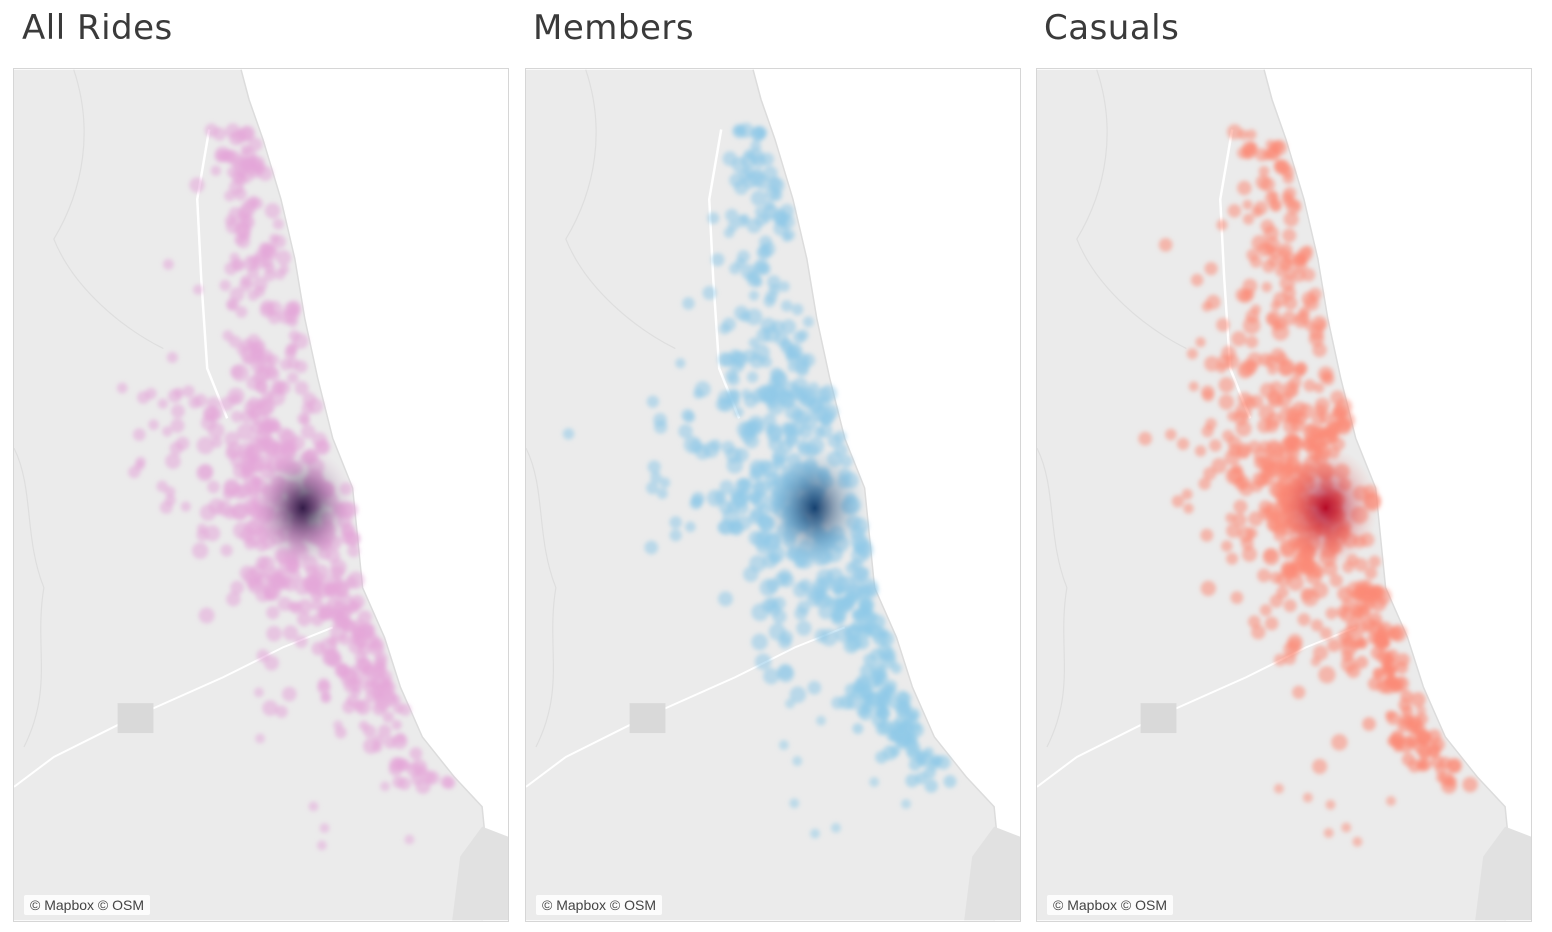 This screenshot has height=932, width=1552. I want to click on density-hotspot, so click(1326, 508).